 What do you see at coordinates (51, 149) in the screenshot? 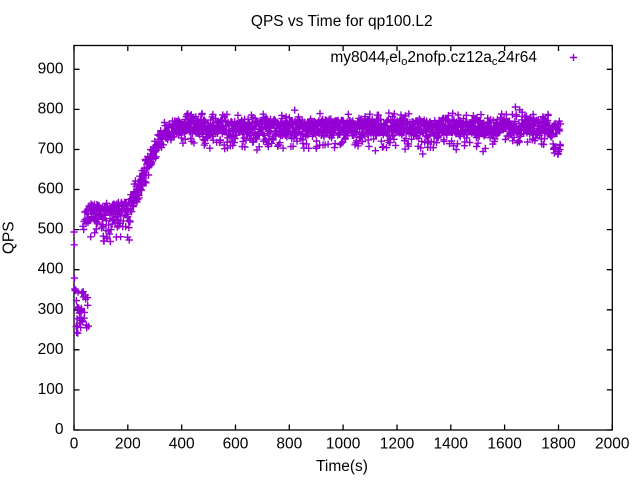
I see `svg-text: 700` at bounding box center [51, 149].